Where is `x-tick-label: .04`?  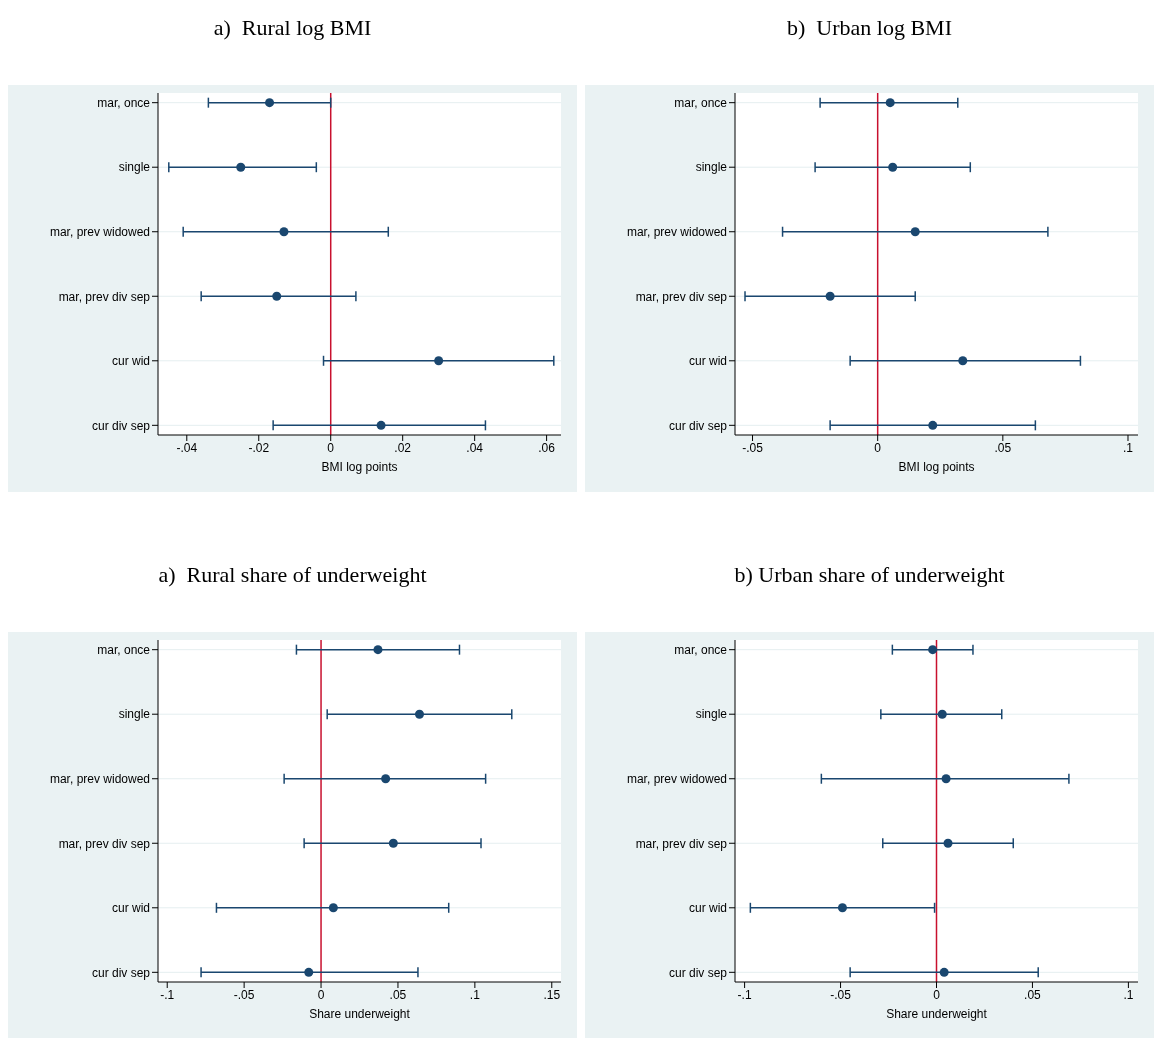 x-tick-label: .04 is located at coordinates (475, 447).